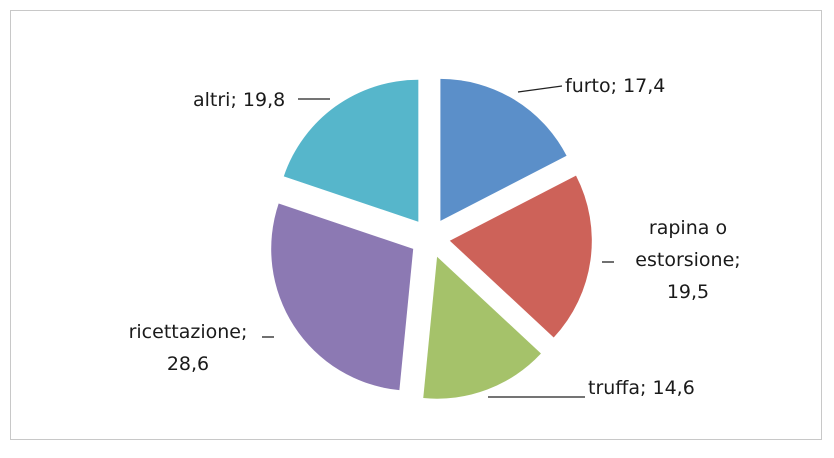 The image size is (834, 458). Describe the element at coordinates (673, 388) in the screenshot. I see `label-value: 14,6` at that location.